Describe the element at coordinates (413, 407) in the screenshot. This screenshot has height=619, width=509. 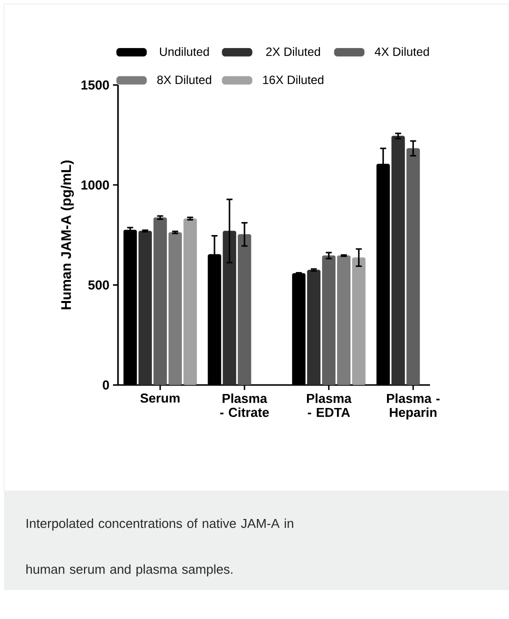
I see `x-tick-label: Plasma - Heparin` at that location.